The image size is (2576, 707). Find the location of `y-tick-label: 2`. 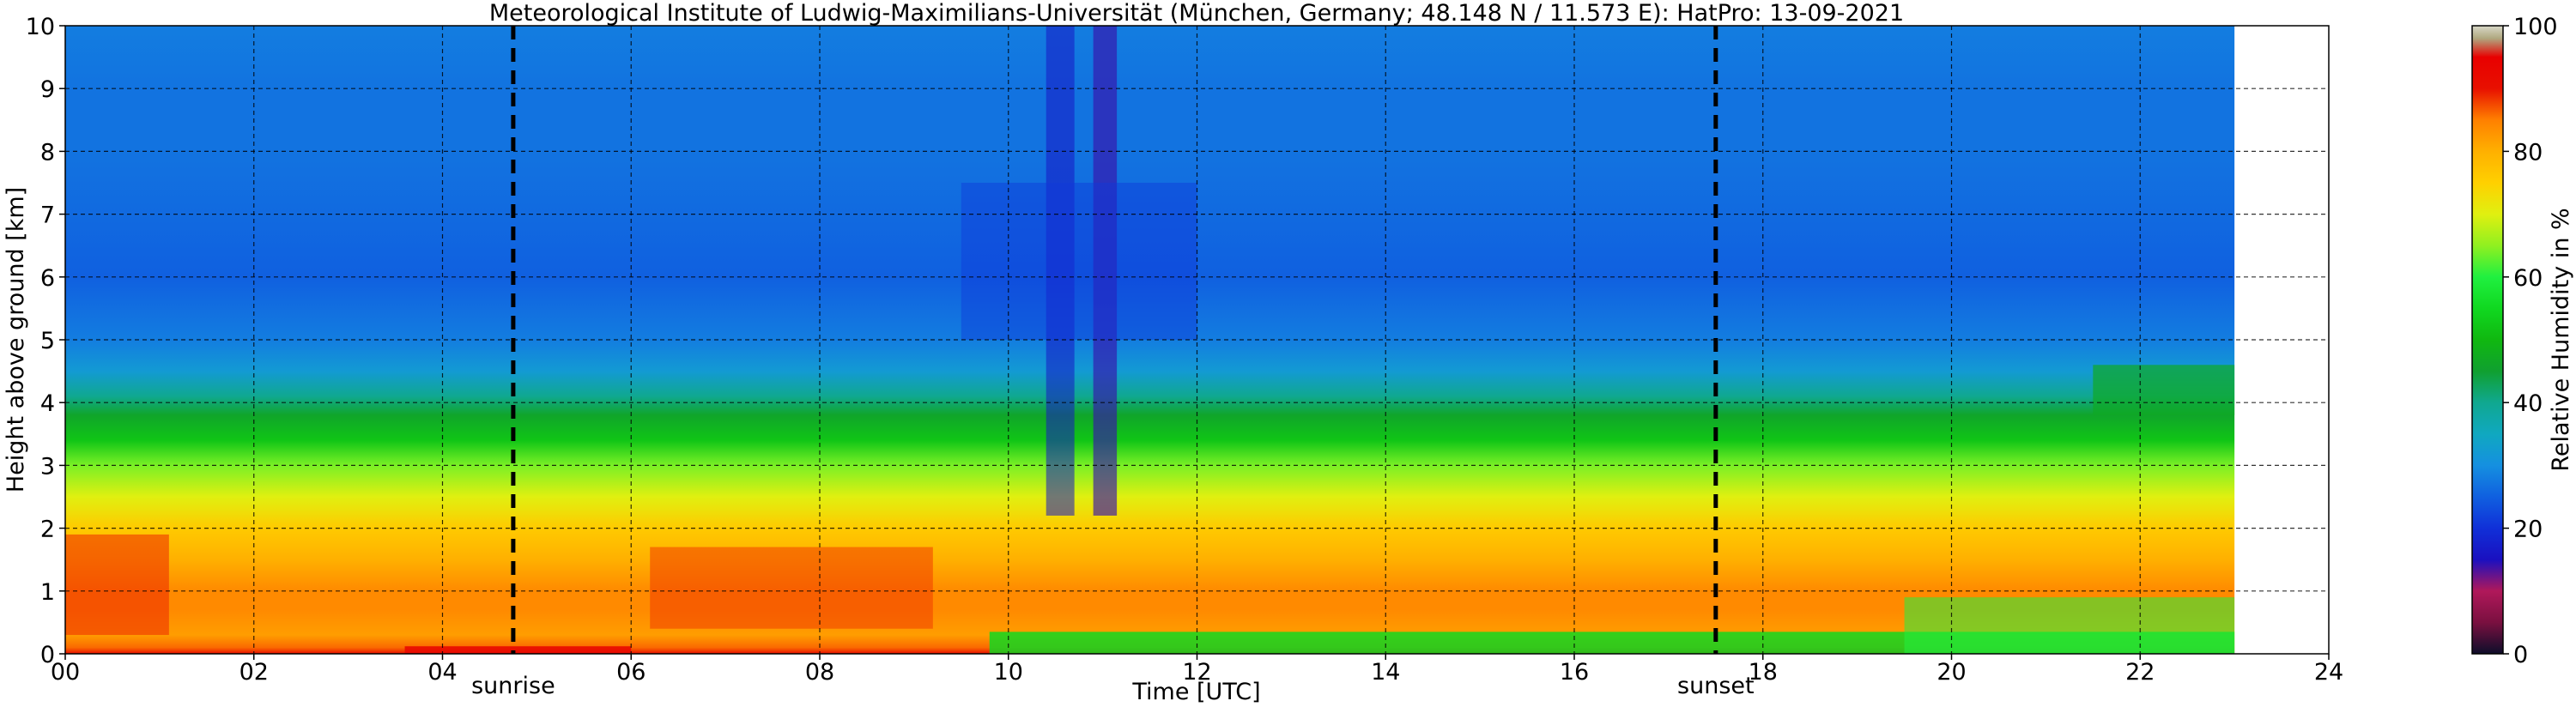

y-tick-label: 2 is located at coordinates (47, 530).